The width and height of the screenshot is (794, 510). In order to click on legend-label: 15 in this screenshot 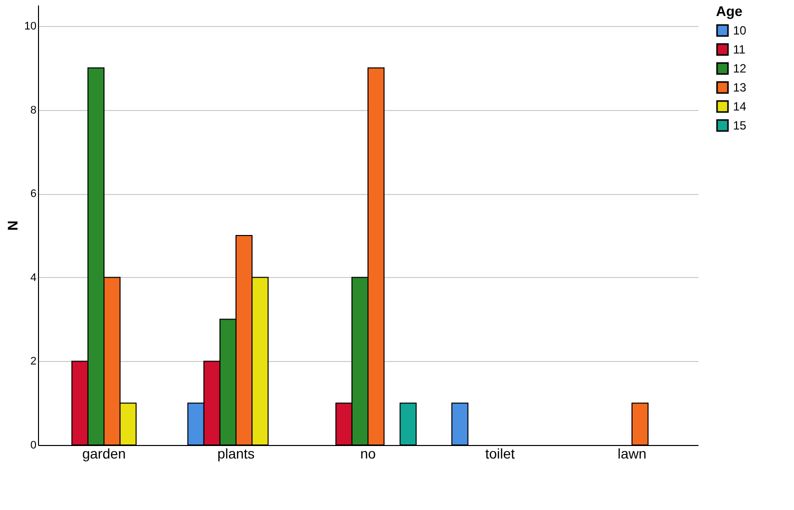, I will do `click(740, 125)`.